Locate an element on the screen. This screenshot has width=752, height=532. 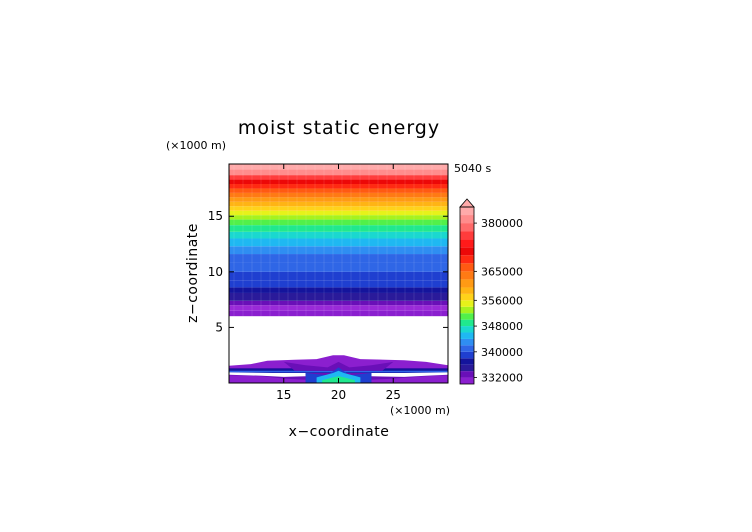
x-tick-label: 15 is located at coordinates (283, 395).